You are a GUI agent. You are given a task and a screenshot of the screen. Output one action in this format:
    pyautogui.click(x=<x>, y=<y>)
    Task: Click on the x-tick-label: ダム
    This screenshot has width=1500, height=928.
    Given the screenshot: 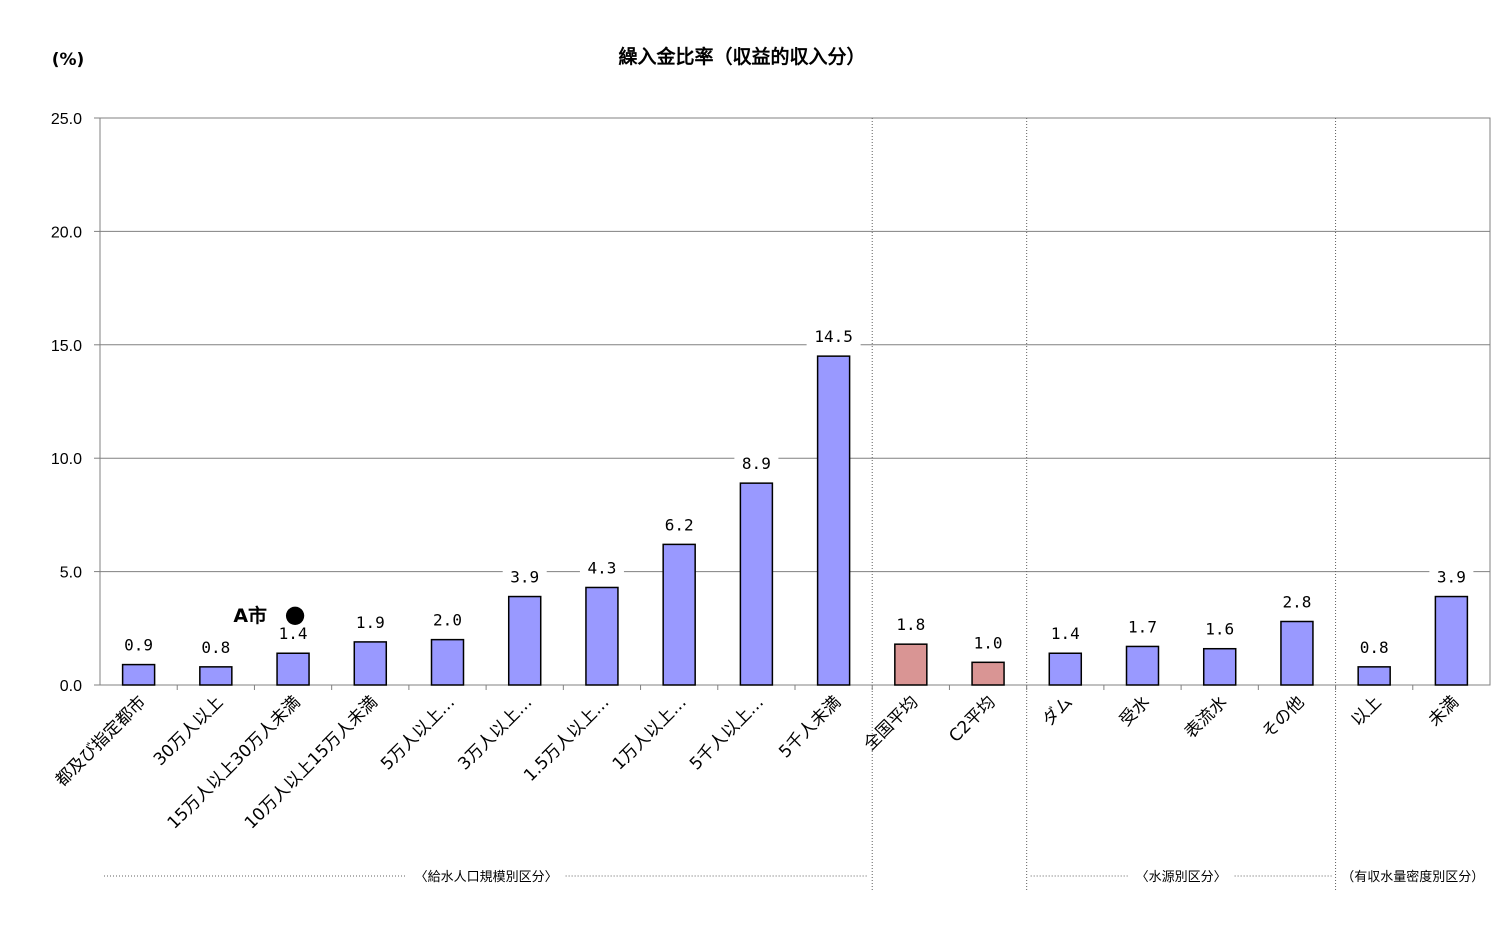 What is the action you would take?
    pyautogui.click(x=1058, y=711)
    